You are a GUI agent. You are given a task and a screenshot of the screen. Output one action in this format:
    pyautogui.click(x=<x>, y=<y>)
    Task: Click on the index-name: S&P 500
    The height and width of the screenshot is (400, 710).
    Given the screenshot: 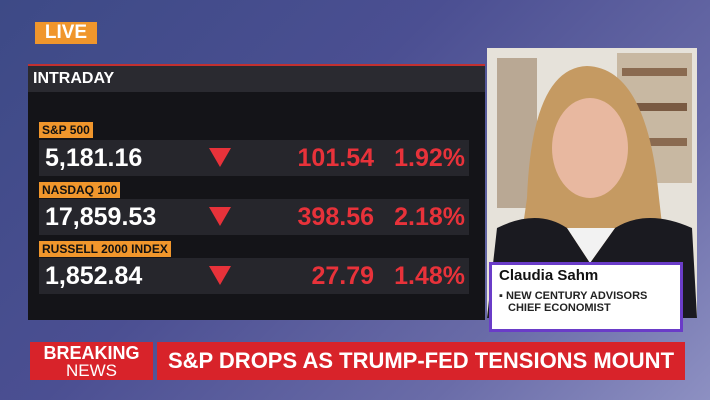 What is the action you would take?
    pyautogui.click(x=66, y=130)
    